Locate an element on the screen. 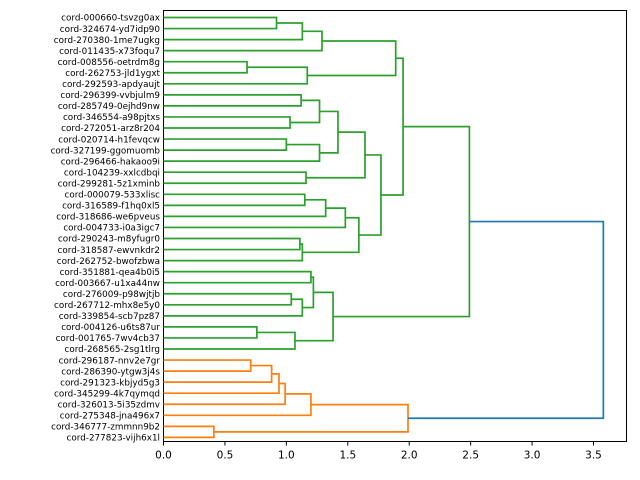 The width and height of the screenshot is (640, 480). leaf-label: cord-004126-u6ts87ur is located at coordinates (110, 328).